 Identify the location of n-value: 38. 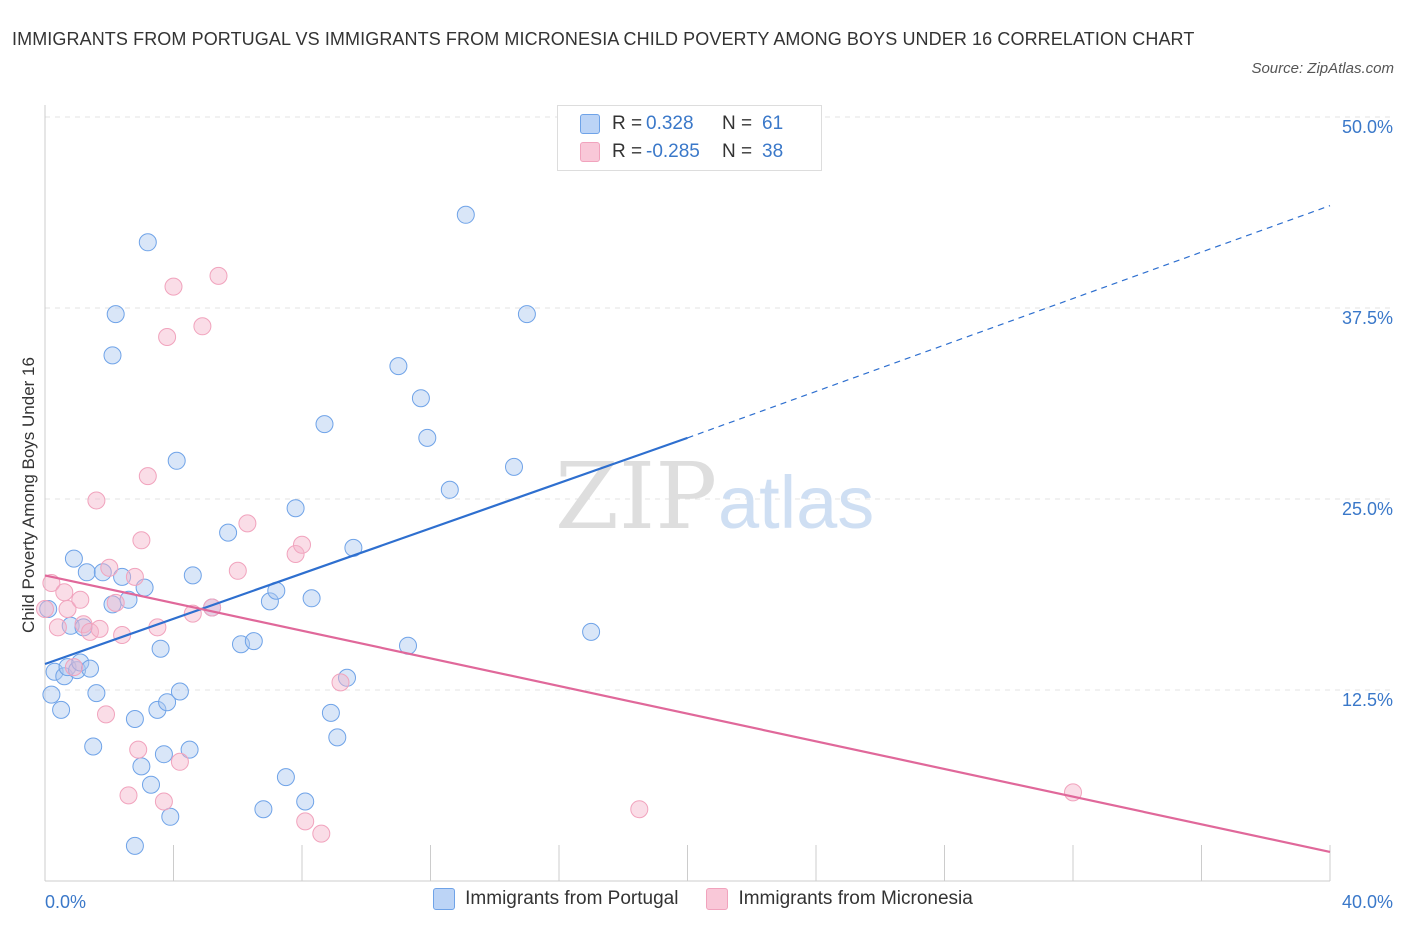
(773, 151).